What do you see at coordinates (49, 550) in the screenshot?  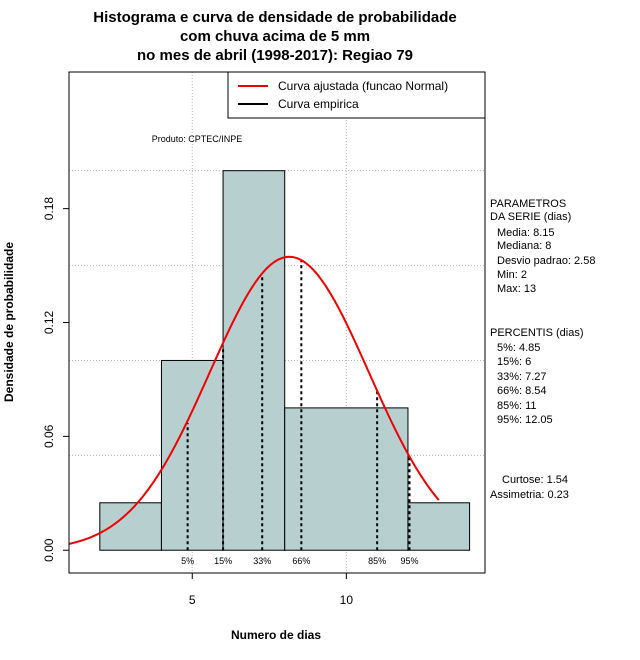 I see `y-tick-label-0: 0.00` at bounding box center [49, 550].